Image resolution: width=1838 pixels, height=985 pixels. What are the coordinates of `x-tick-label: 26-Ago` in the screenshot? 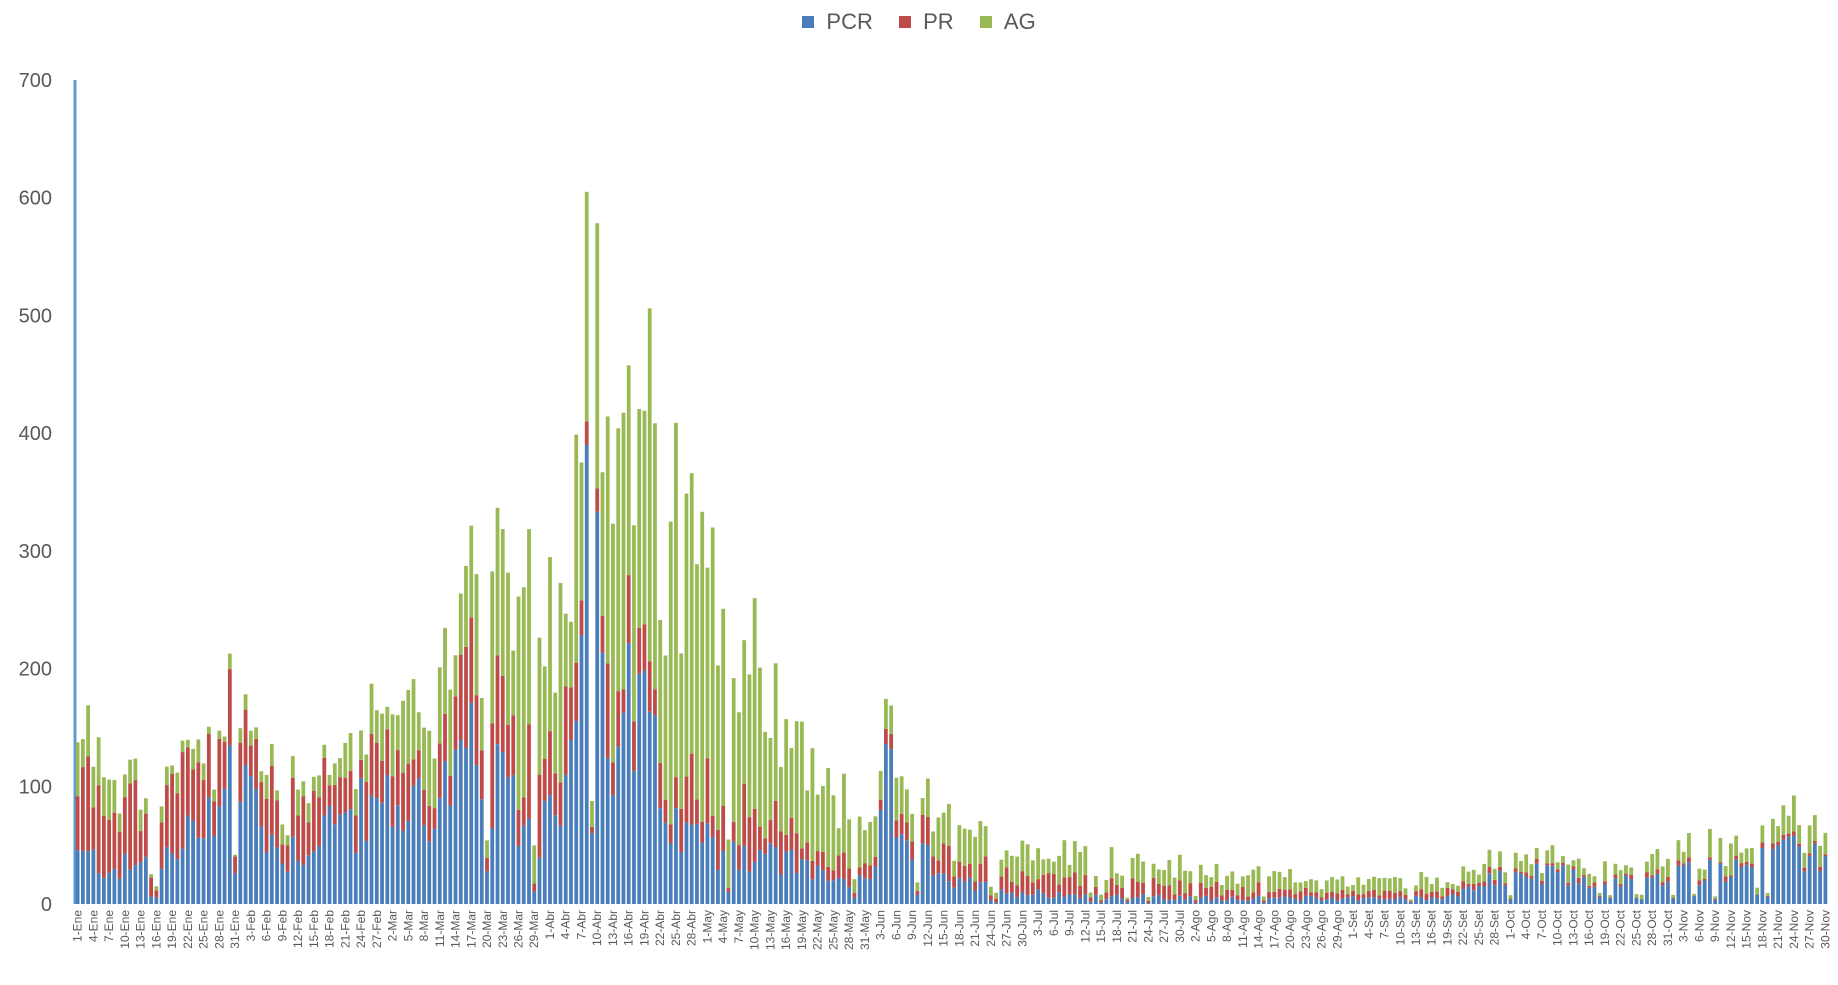 It's located at (1322, 929).